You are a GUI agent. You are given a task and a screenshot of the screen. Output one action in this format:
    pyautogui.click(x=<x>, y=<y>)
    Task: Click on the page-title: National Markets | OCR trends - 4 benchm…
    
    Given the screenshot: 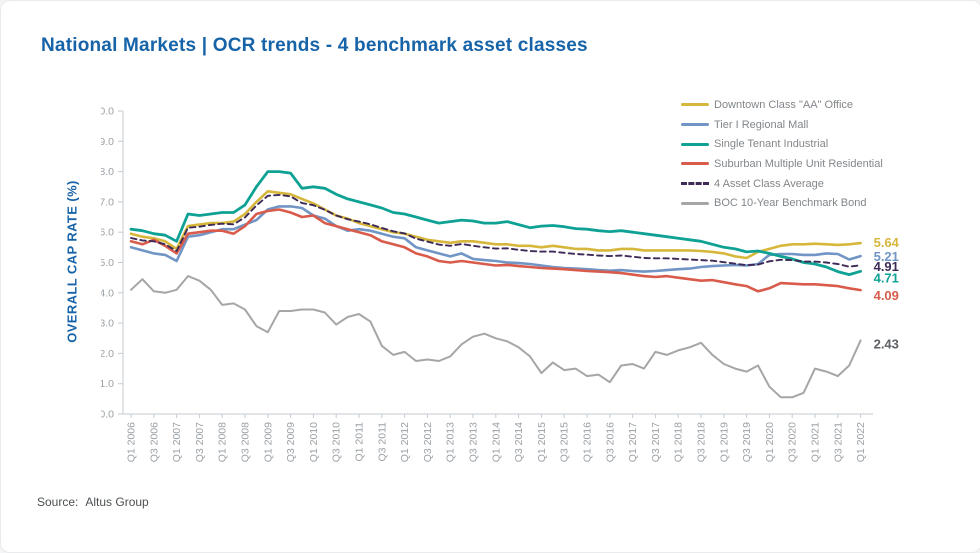 What is the action you would take?
    pyautogui.click(x=314, y=45)
    